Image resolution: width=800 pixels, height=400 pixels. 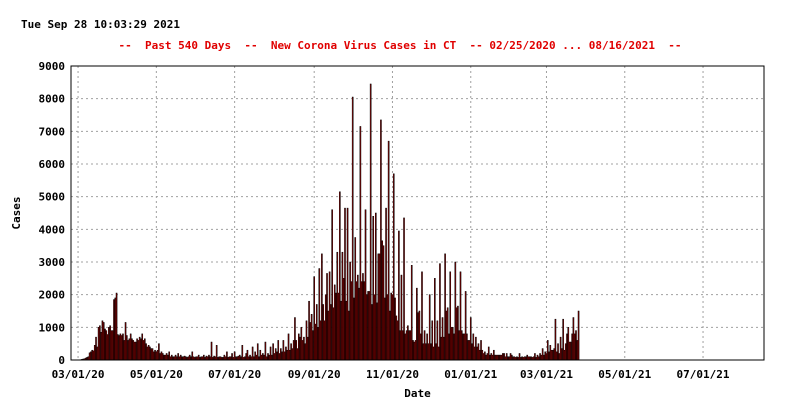 What do you see at coordinates (52, 131) in the screenshot?
I see `y-tick-label: 7000` at bounding box center [52, 131].